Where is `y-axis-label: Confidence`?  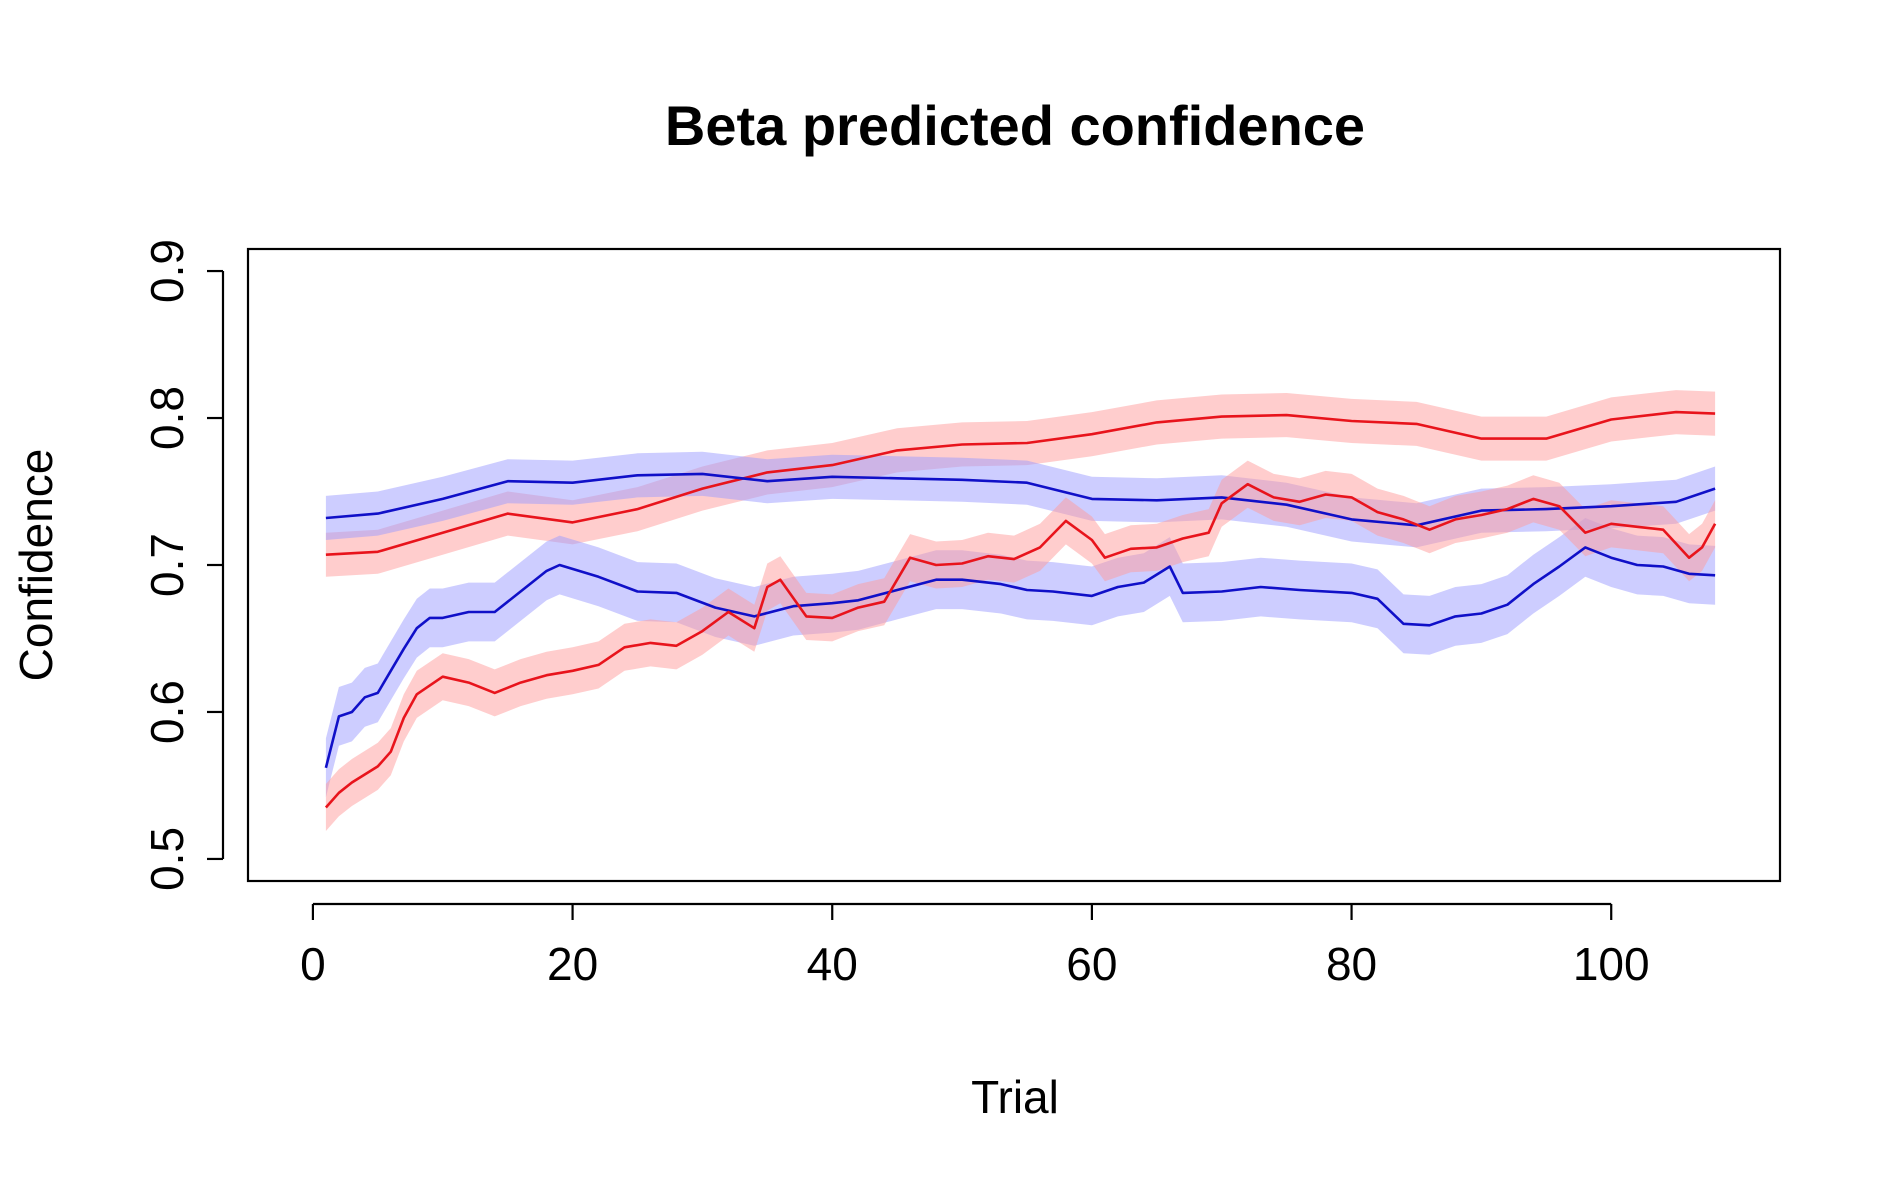 y-axis-label: Confidence is located at coordinates (36, 565).